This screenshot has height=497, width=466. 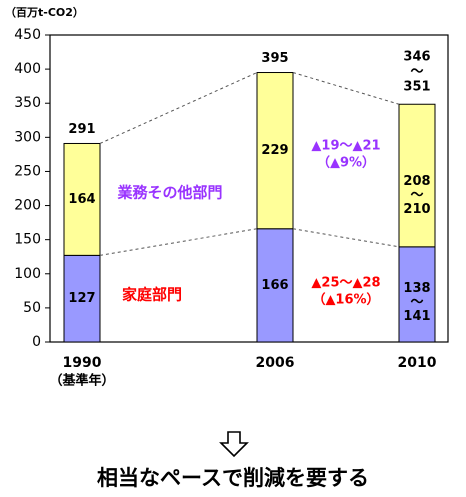 I want to click on series-label-household: 家庭部門, so click(x=152, y=295).